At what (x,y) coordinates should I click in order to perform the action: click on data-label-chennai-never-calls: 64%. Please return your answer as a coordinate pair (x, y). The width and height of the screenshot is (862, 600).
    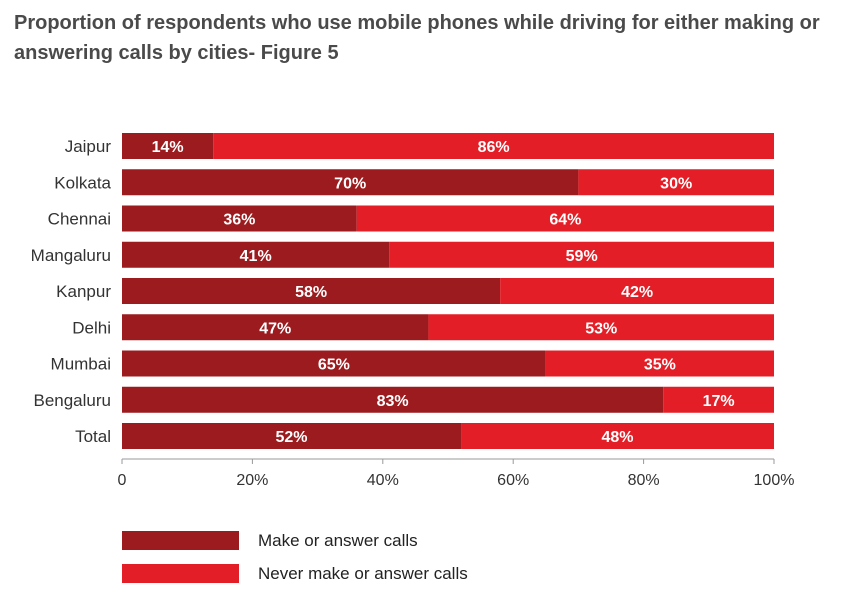
    Looking at the image, I should click on (565, 220).